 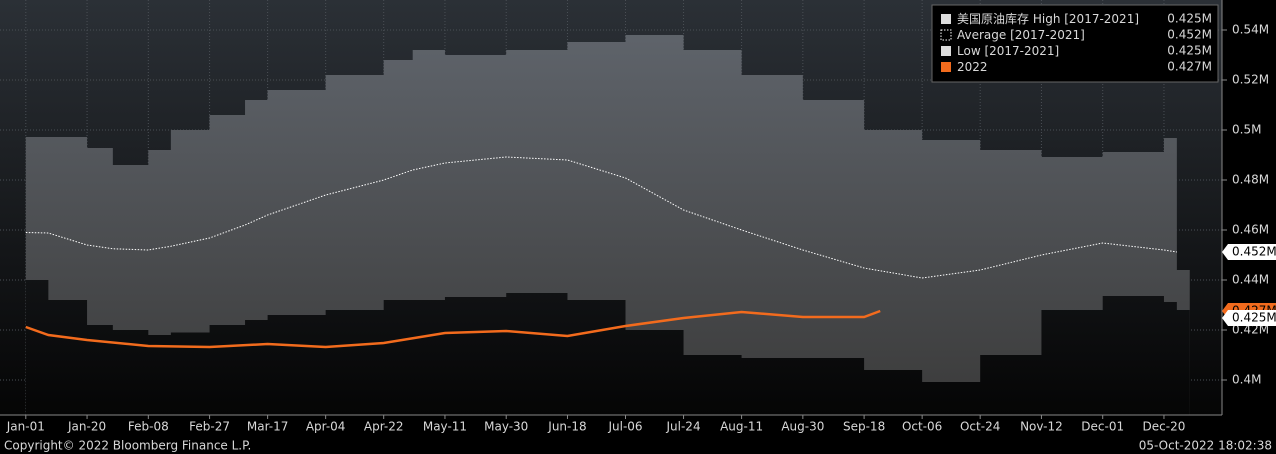 I want to click on x-tick-label: Aug-11, so click(x=741, y=427).